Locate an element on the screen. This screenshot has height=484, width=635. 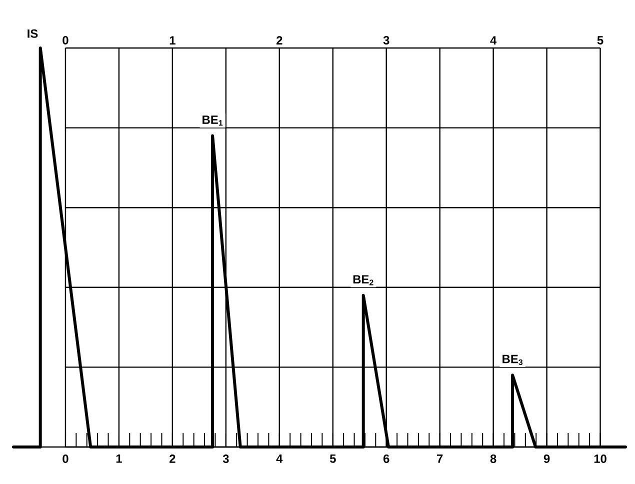
x2-tick-label: 5 is located at coordinates (600, 40).